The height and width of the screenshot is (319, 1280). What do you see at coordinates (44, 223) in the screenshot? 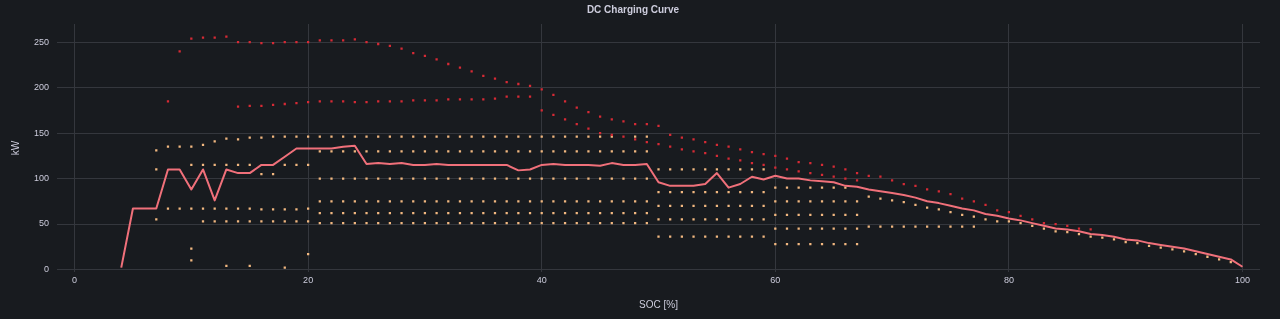
I see `y-tick-label: 50` at bounding box center [44, 223].